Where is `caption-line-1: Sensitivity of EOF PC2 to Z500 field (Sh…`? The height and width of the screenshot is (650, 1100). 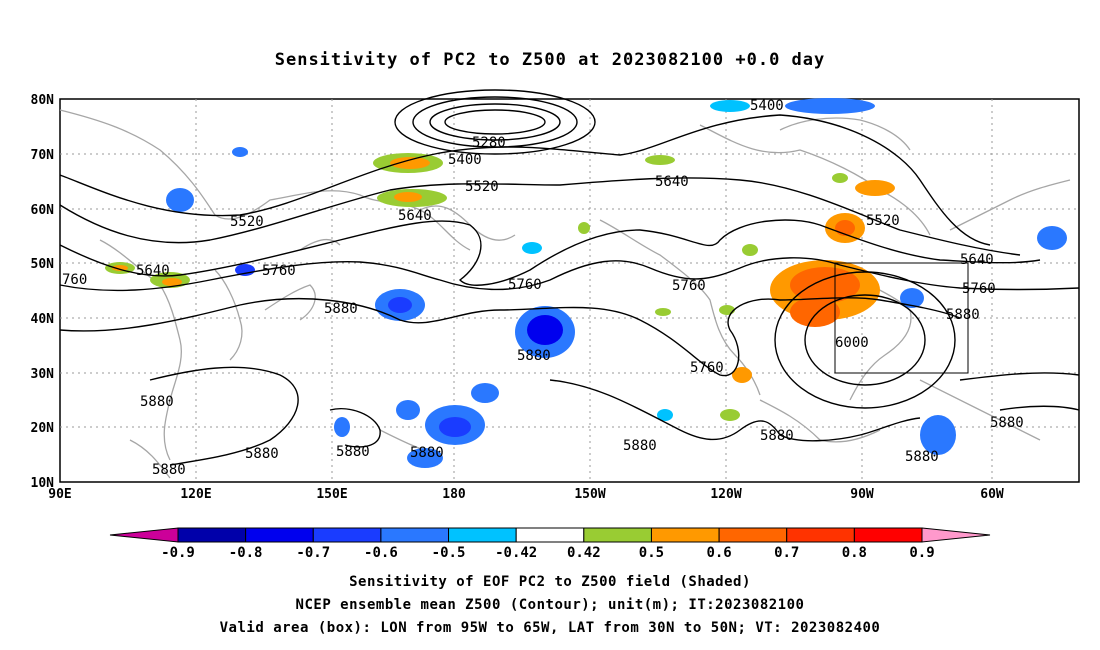
caption-line-1: Sensitivity of EOF PC2 to Z500 field (Sh… is located at coordinates (550, 582).